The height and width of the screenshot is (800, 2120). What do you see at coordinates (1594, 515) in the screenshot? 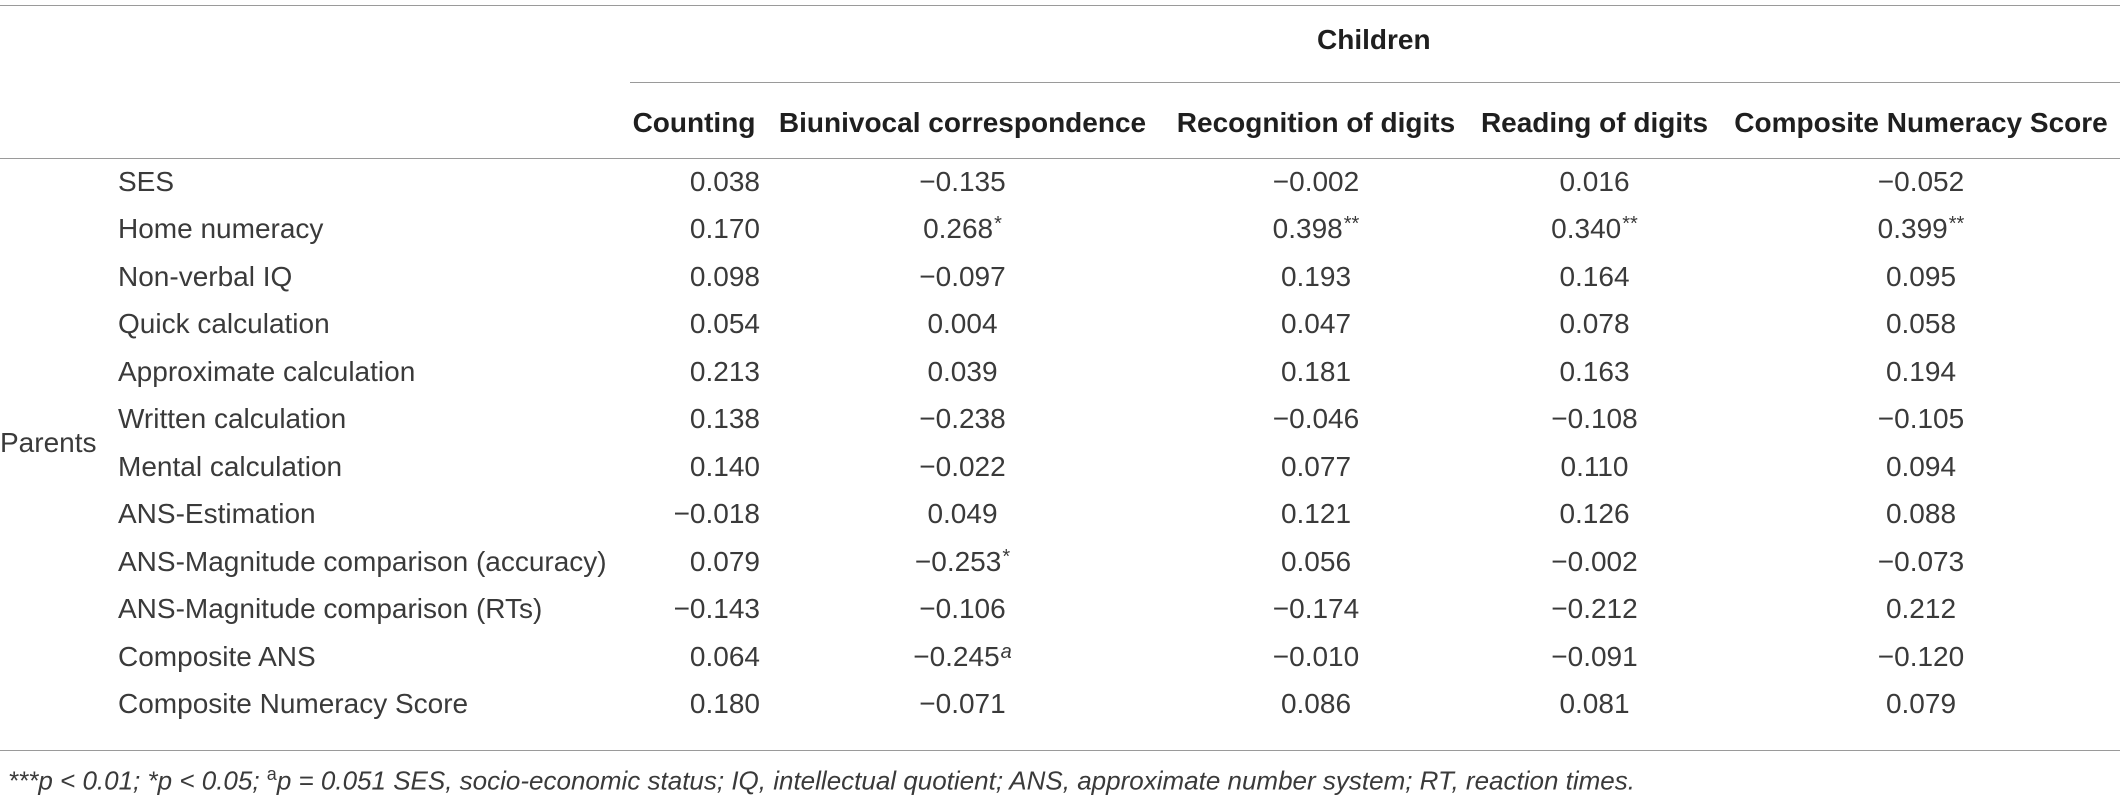
I see `cell-reading: 0.126` at bounding box center [1594, 515].